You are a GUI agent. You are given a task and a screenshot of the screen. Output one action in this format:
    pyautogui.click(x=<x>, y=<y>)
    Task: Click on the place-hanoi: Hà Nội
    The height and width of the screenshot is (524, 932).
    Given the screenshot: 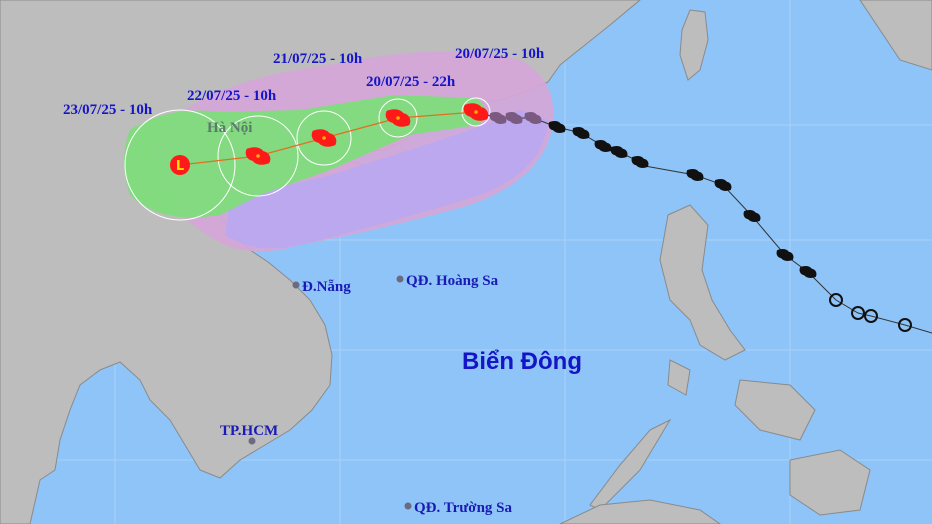 What is the action you would take?
    pyautogui.click(x=229, y=128)
    